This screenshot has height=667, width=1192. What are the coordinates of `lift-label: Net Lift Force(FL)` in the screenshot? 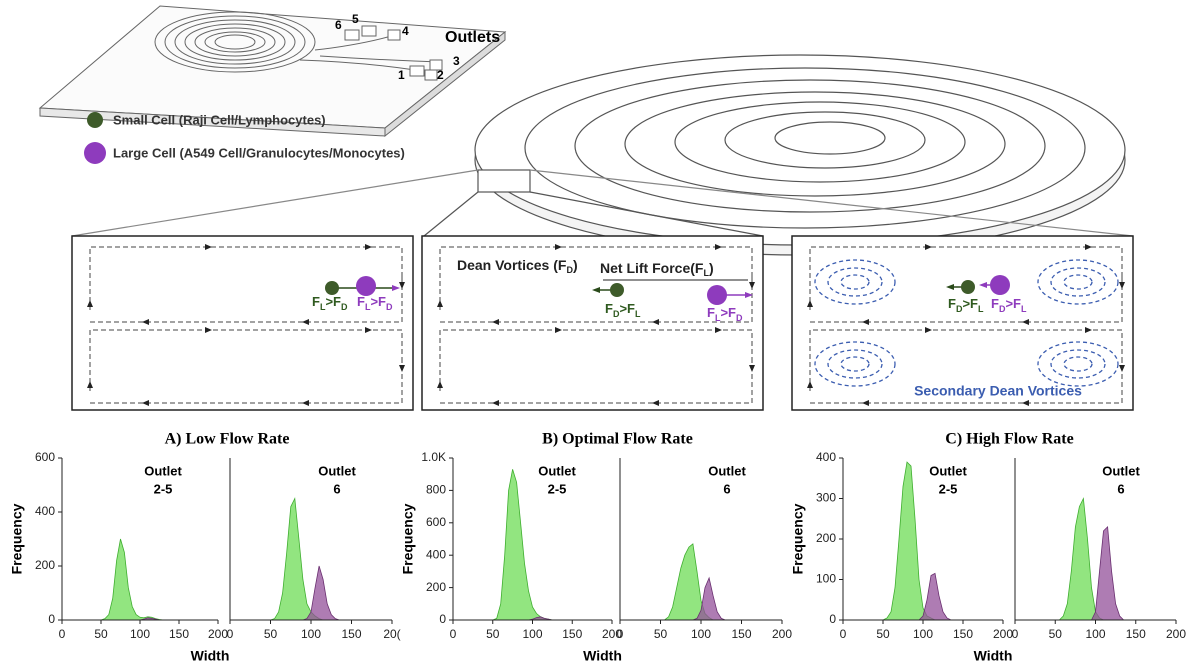 It's located at (657, 269).